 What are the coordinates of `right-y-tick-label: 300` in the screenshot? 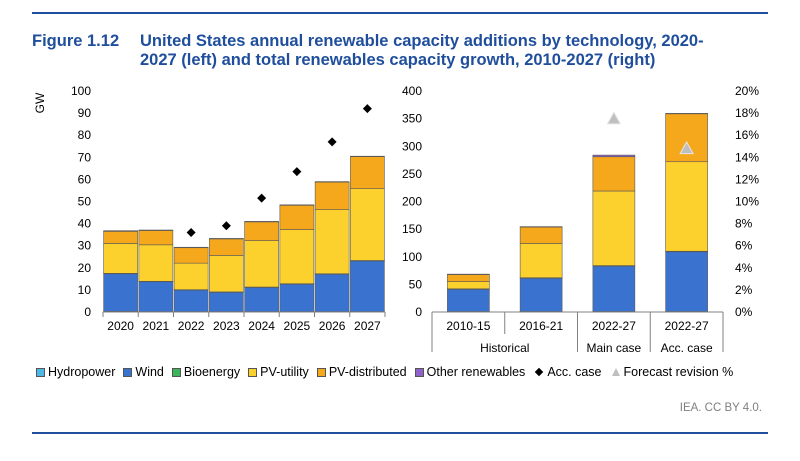 It's located at (412, 146).